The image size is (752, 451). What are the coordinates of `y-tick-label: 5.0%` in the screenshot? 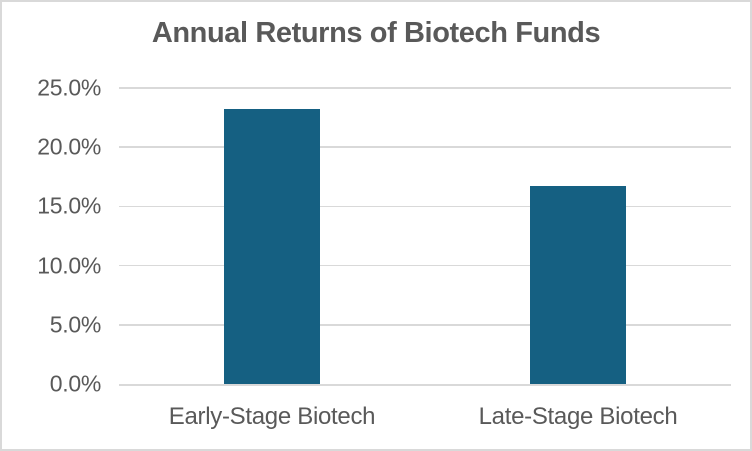 It's located at (75, 324).